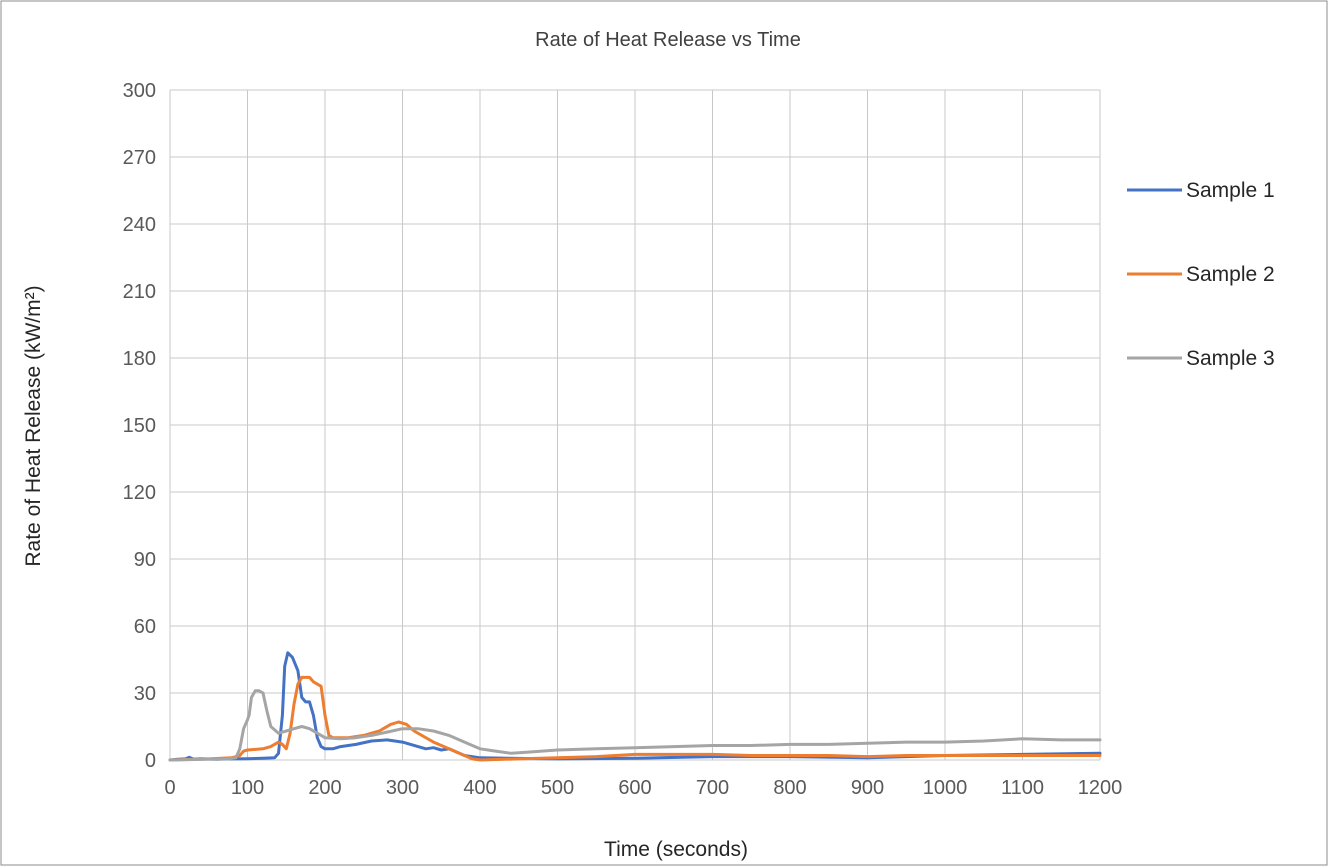  I want to click on y-tick-label: 90, so click(145, 560).